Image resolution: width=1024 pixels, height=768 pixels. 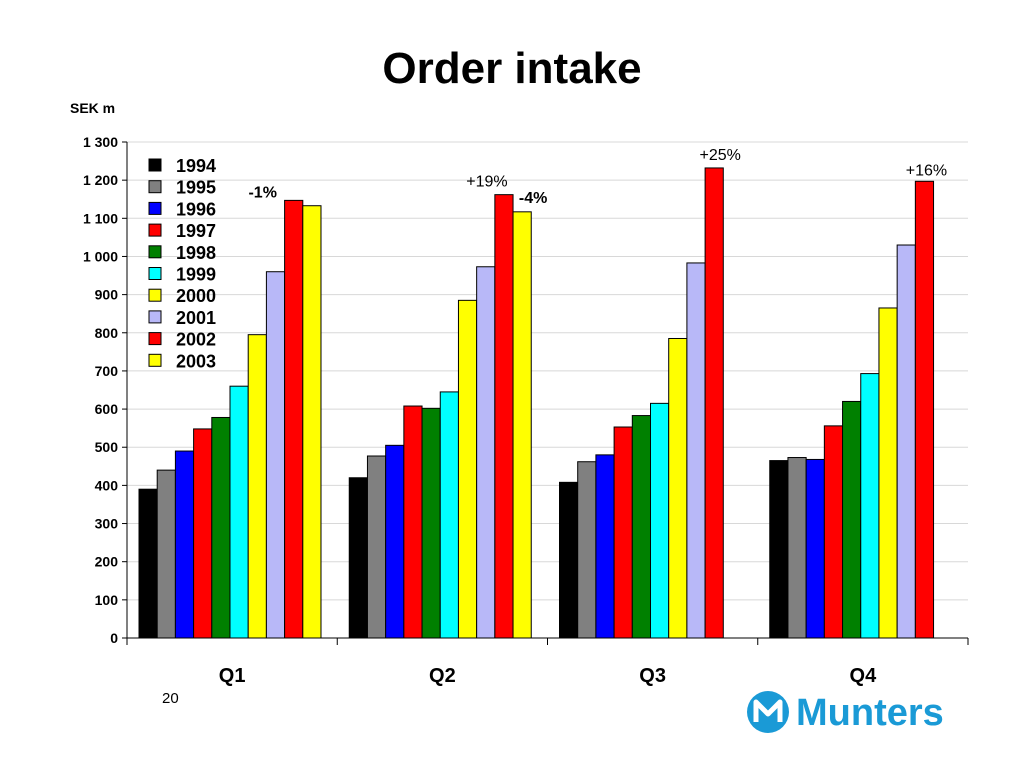 I want to click on x-tick-label-Q2: Q2, so click(x=442, y=676).